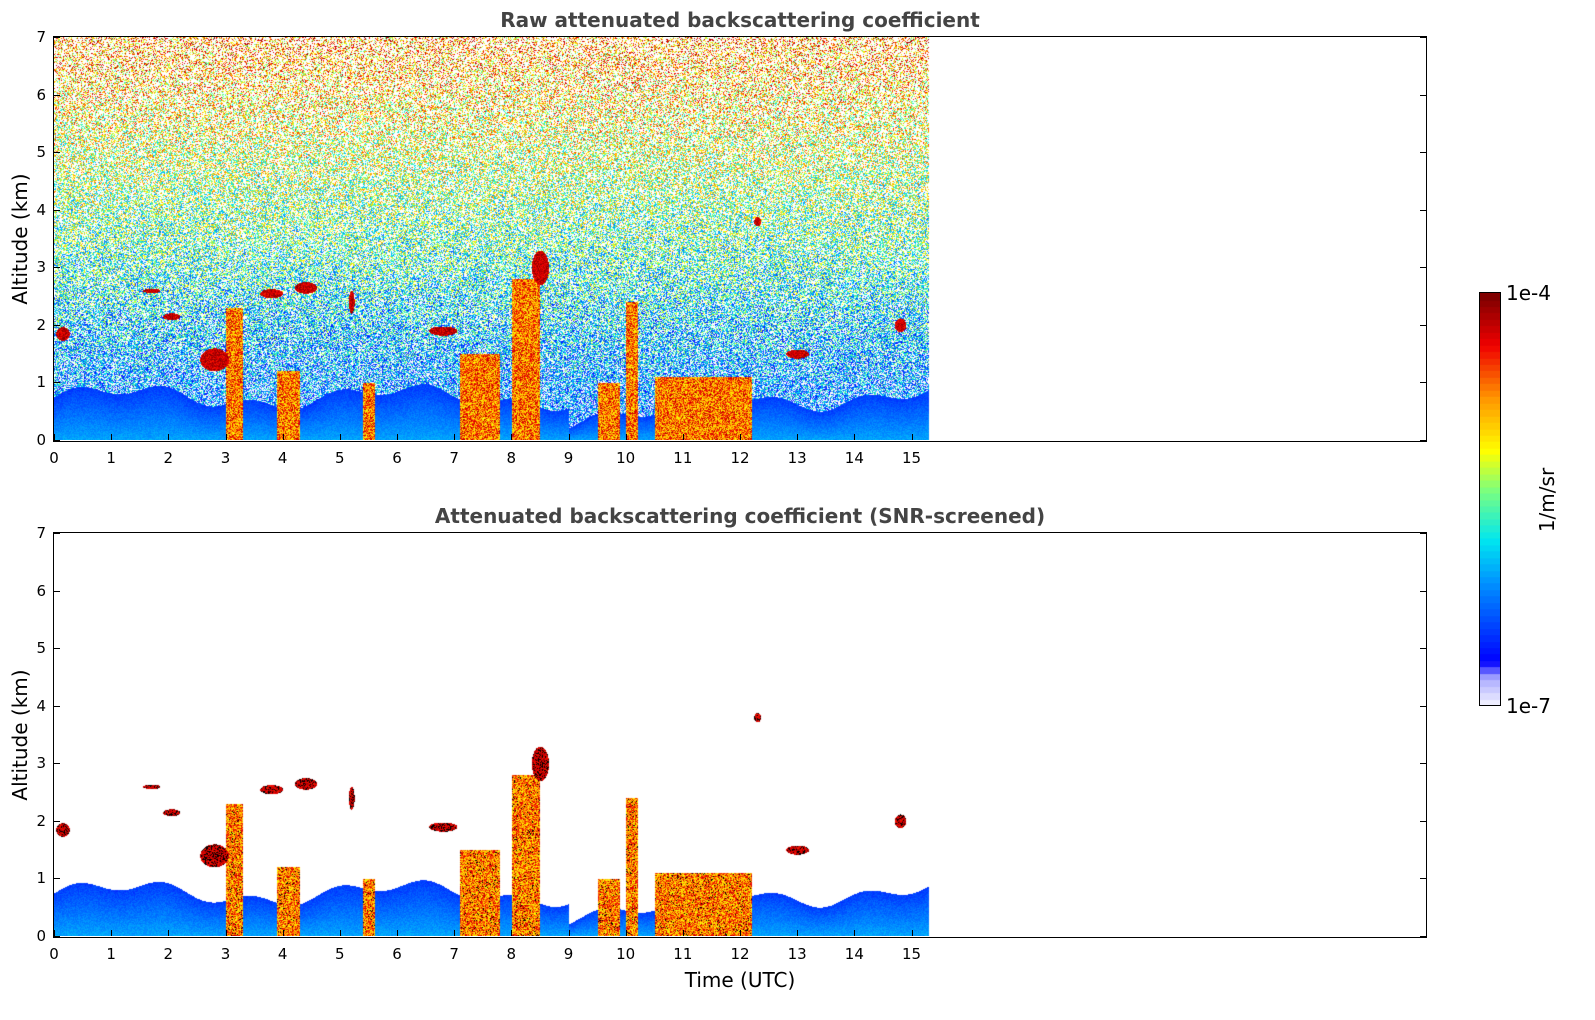 The image size is (1595, 1020). What do you see at coordinates (511, 458) in the screenshot?
I see `x-tick-label: 8` at bounding box center [511, 458].